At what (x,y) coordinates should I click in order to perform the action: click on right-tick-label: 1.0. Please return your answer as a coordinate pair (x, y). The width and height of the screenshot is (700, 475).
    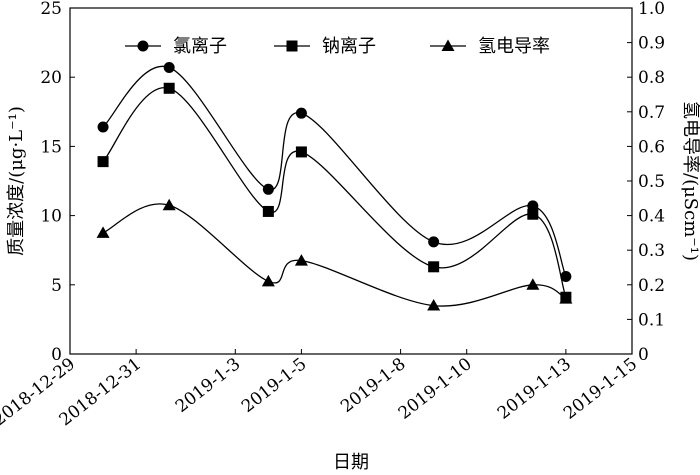
    Looking at the image, I should click on (651, 9).